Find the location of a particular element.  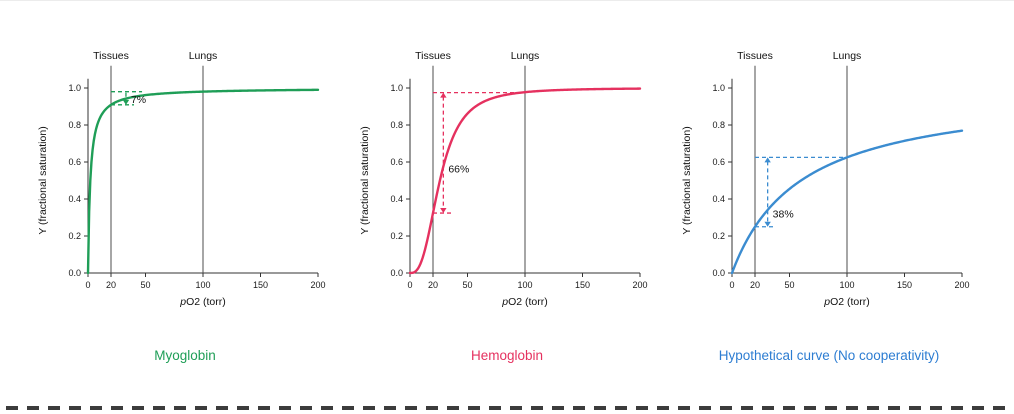

myoglobin-annotation: 7% is located at coordinates (128, 98).